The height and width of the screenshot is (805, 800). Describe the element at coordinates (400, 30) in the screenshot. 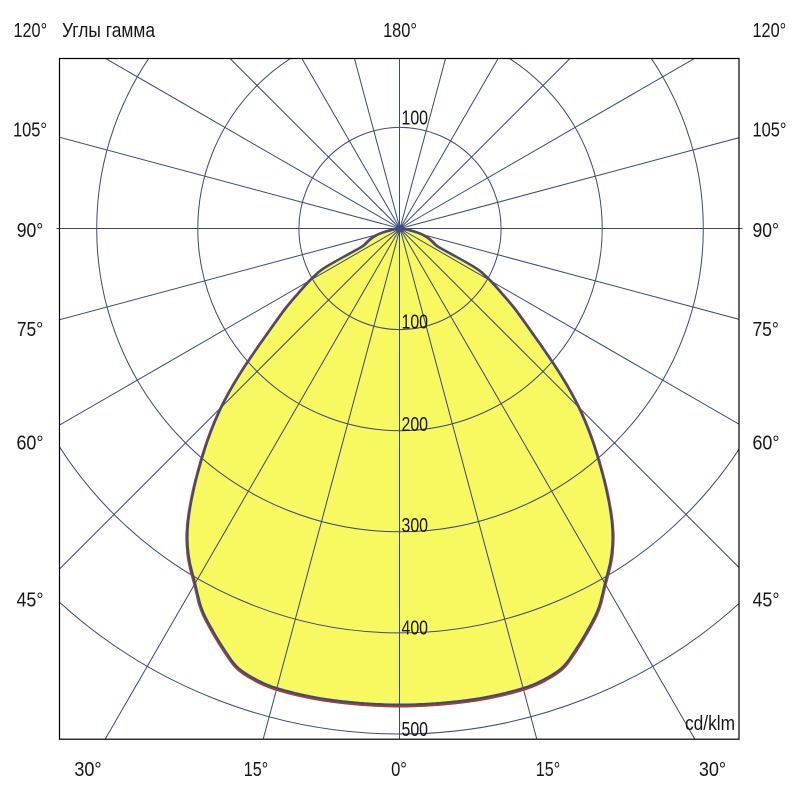

I see `svg-text: 180°` at that location.